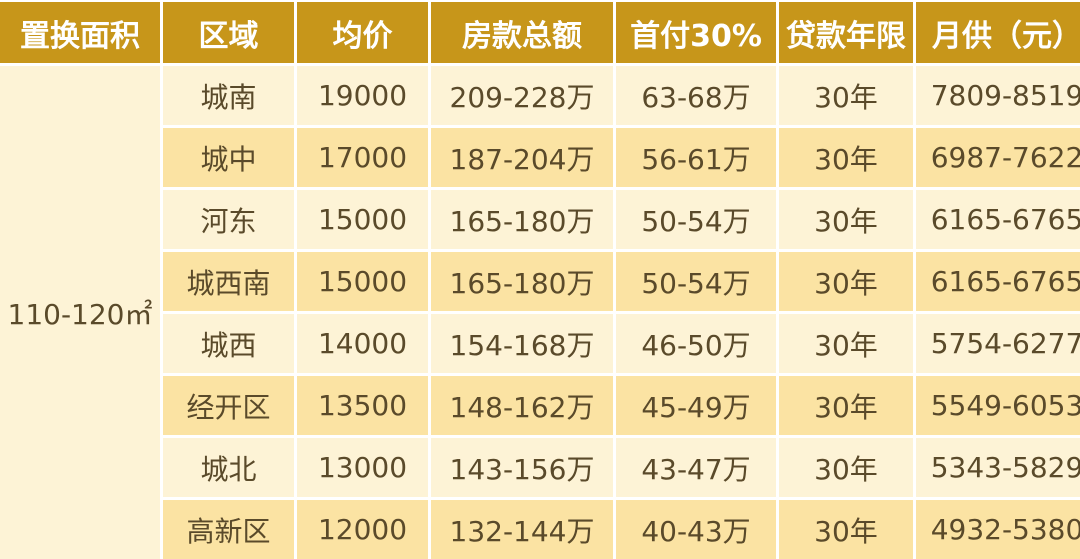 This screenshot has height=559, width=1080. What do you see at coordinates (522, 343) in the screenshot?
I see `total-cell: 154-168万` at bounding box center [522, 343].